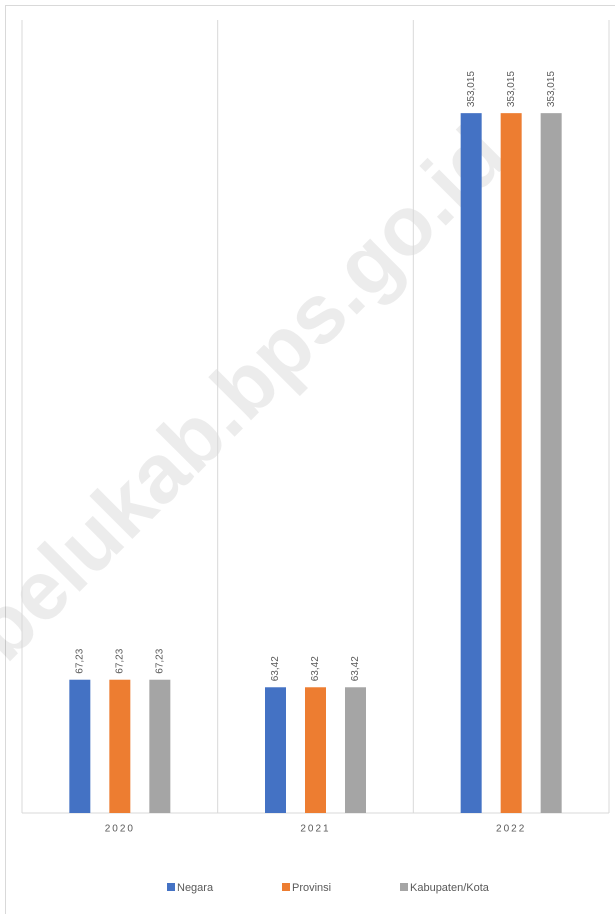 Image resolution: width=615 pixels, height=914 pixels. I want to click on x-tick-label: 2022, so click(511, 829).